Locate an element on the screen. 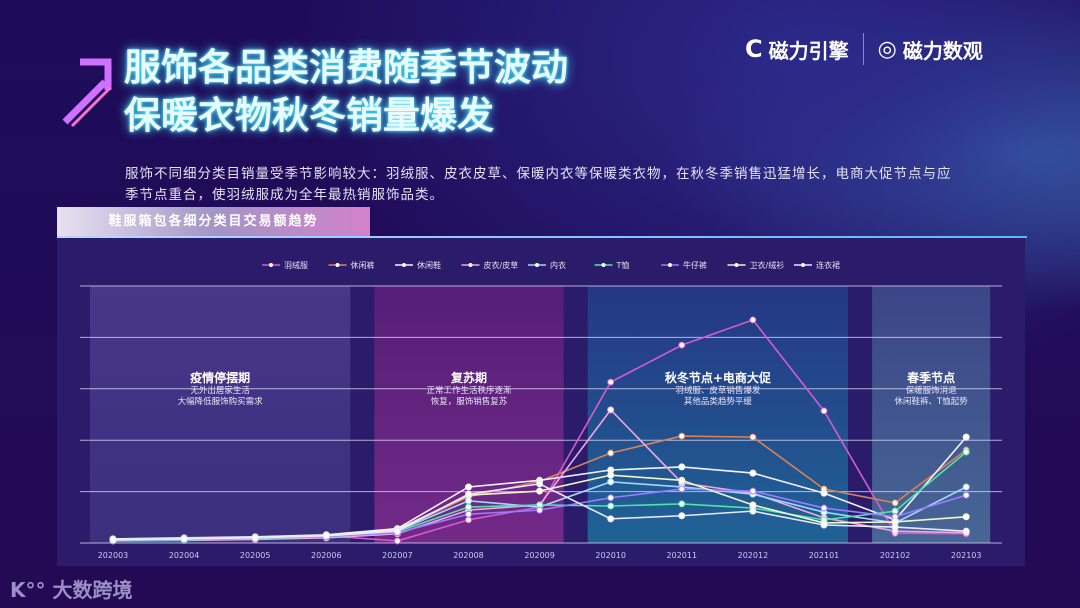 The height and width of the screenshot is (608, 1080). title-line-1: 服饰各品类消费随季节波动 is located at coordinates (346, 67).